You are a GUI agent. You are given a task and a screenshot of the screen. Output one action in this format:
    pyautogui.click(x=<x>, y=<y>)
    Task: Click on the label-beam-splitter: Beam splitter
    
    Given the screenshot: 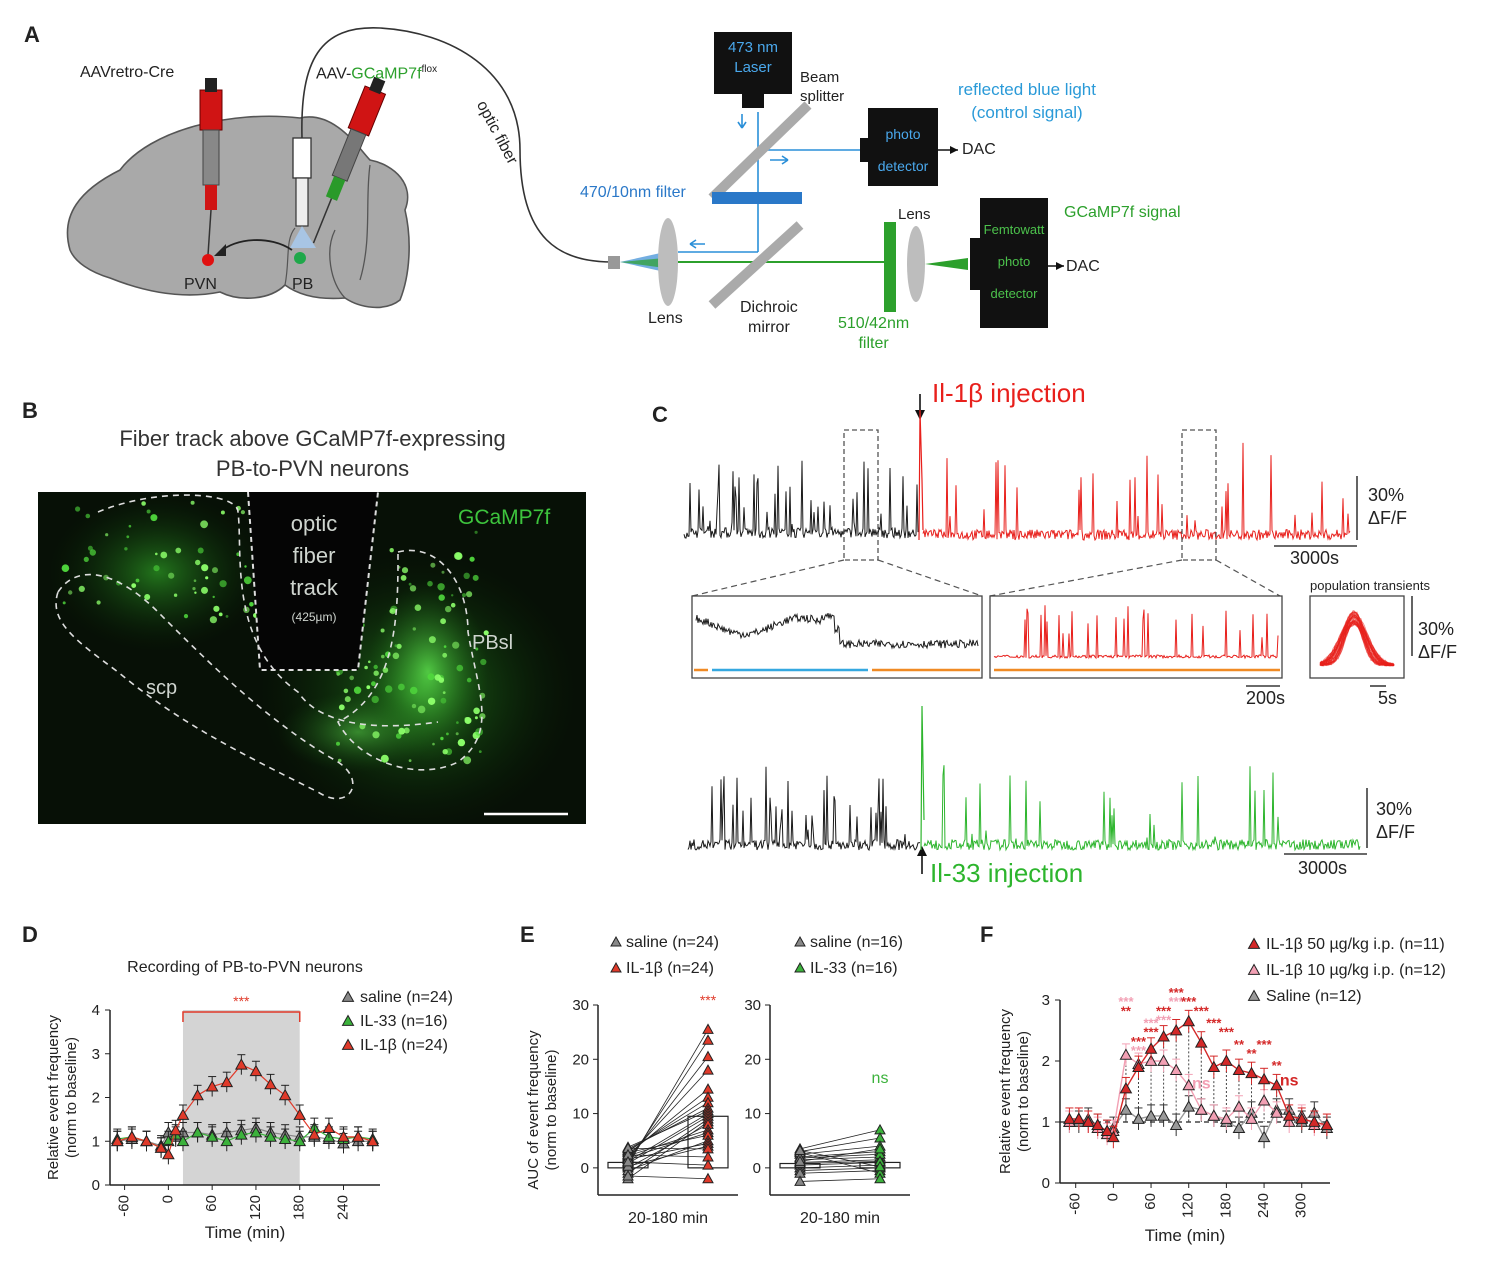 What is the action you would take?
    pyautogui.click(x=822, y=87)
    